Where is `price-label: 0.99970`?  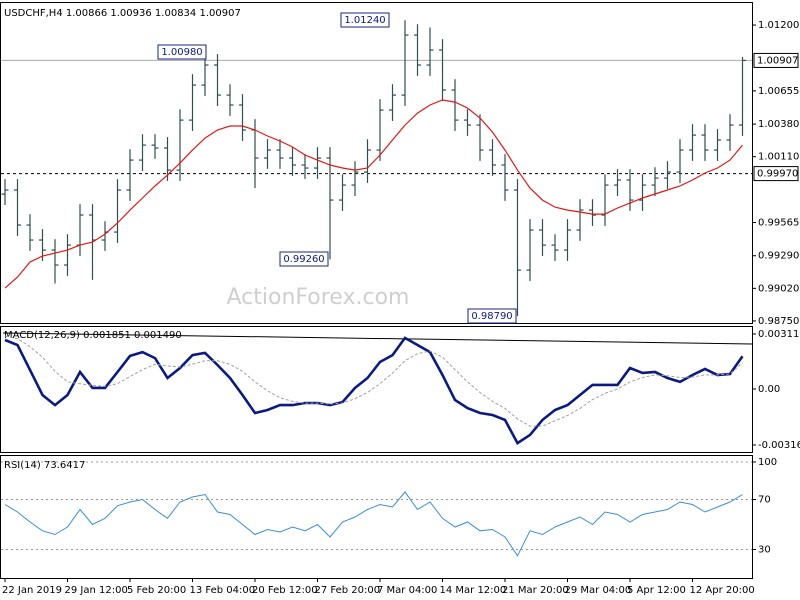
price-label: 0.99970 is located at coordinates (777, 174).